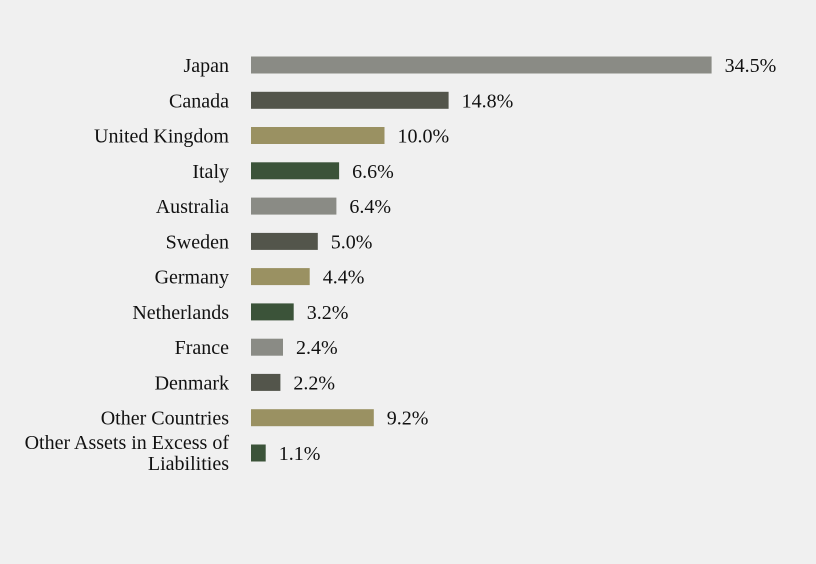 This screenshot has width=816, height=564. Describe the element at coordinates (424, 137) in the screenshot. I see `value-label-2: 10.0%` at that location.